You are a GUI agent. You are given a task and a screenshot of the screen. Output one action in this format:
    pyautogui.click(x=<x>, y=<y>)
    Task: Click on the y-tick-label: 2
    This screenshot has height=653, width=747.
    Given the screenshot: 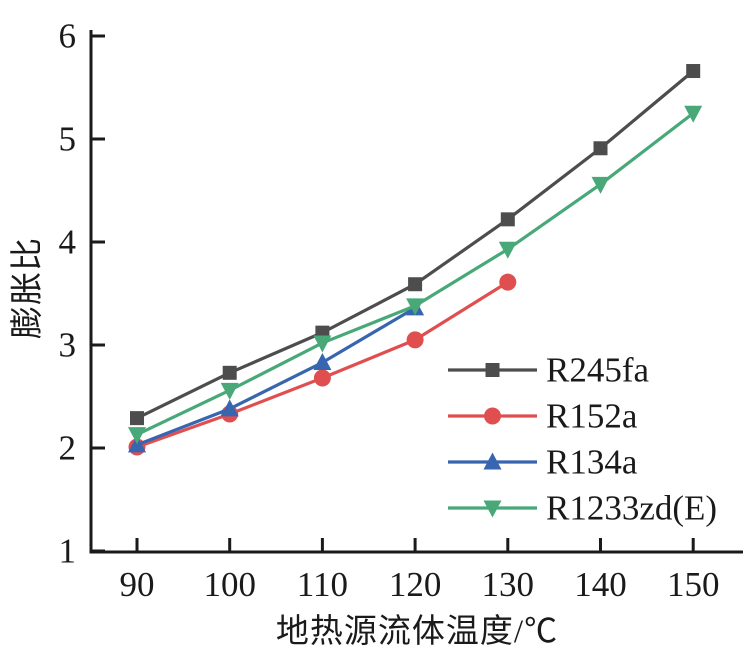 What is the action you would take?
    pyautogui.click(x=68, y=448)
    